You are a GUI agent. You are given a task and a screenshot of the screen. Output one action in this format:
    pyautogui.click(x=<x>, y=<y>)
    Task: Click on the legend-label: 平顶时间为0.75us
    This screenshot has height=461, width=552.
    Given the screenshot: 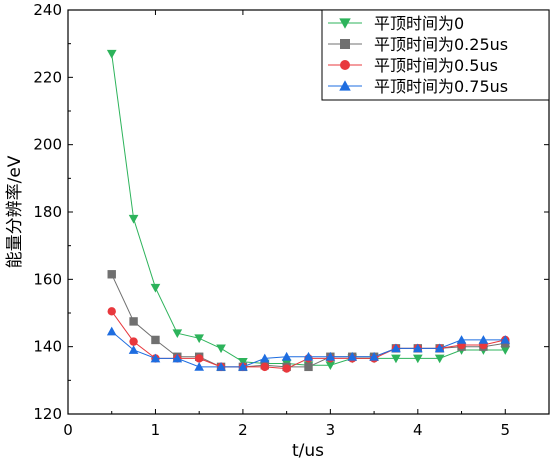 What is the action you would take?
    pyautogui.click(x=441, y=86)
    